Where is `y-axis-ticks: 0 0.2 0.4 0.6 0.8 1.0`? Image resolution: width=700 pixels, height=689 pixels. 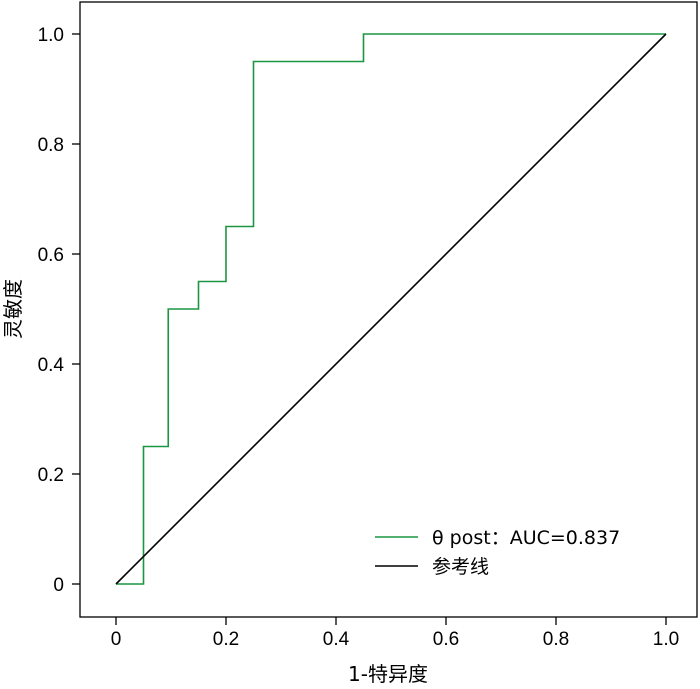 y-axis-ticks: 0 0.2 0.4 0.6 0.8 1.0 is located at coordinates (59, 310).